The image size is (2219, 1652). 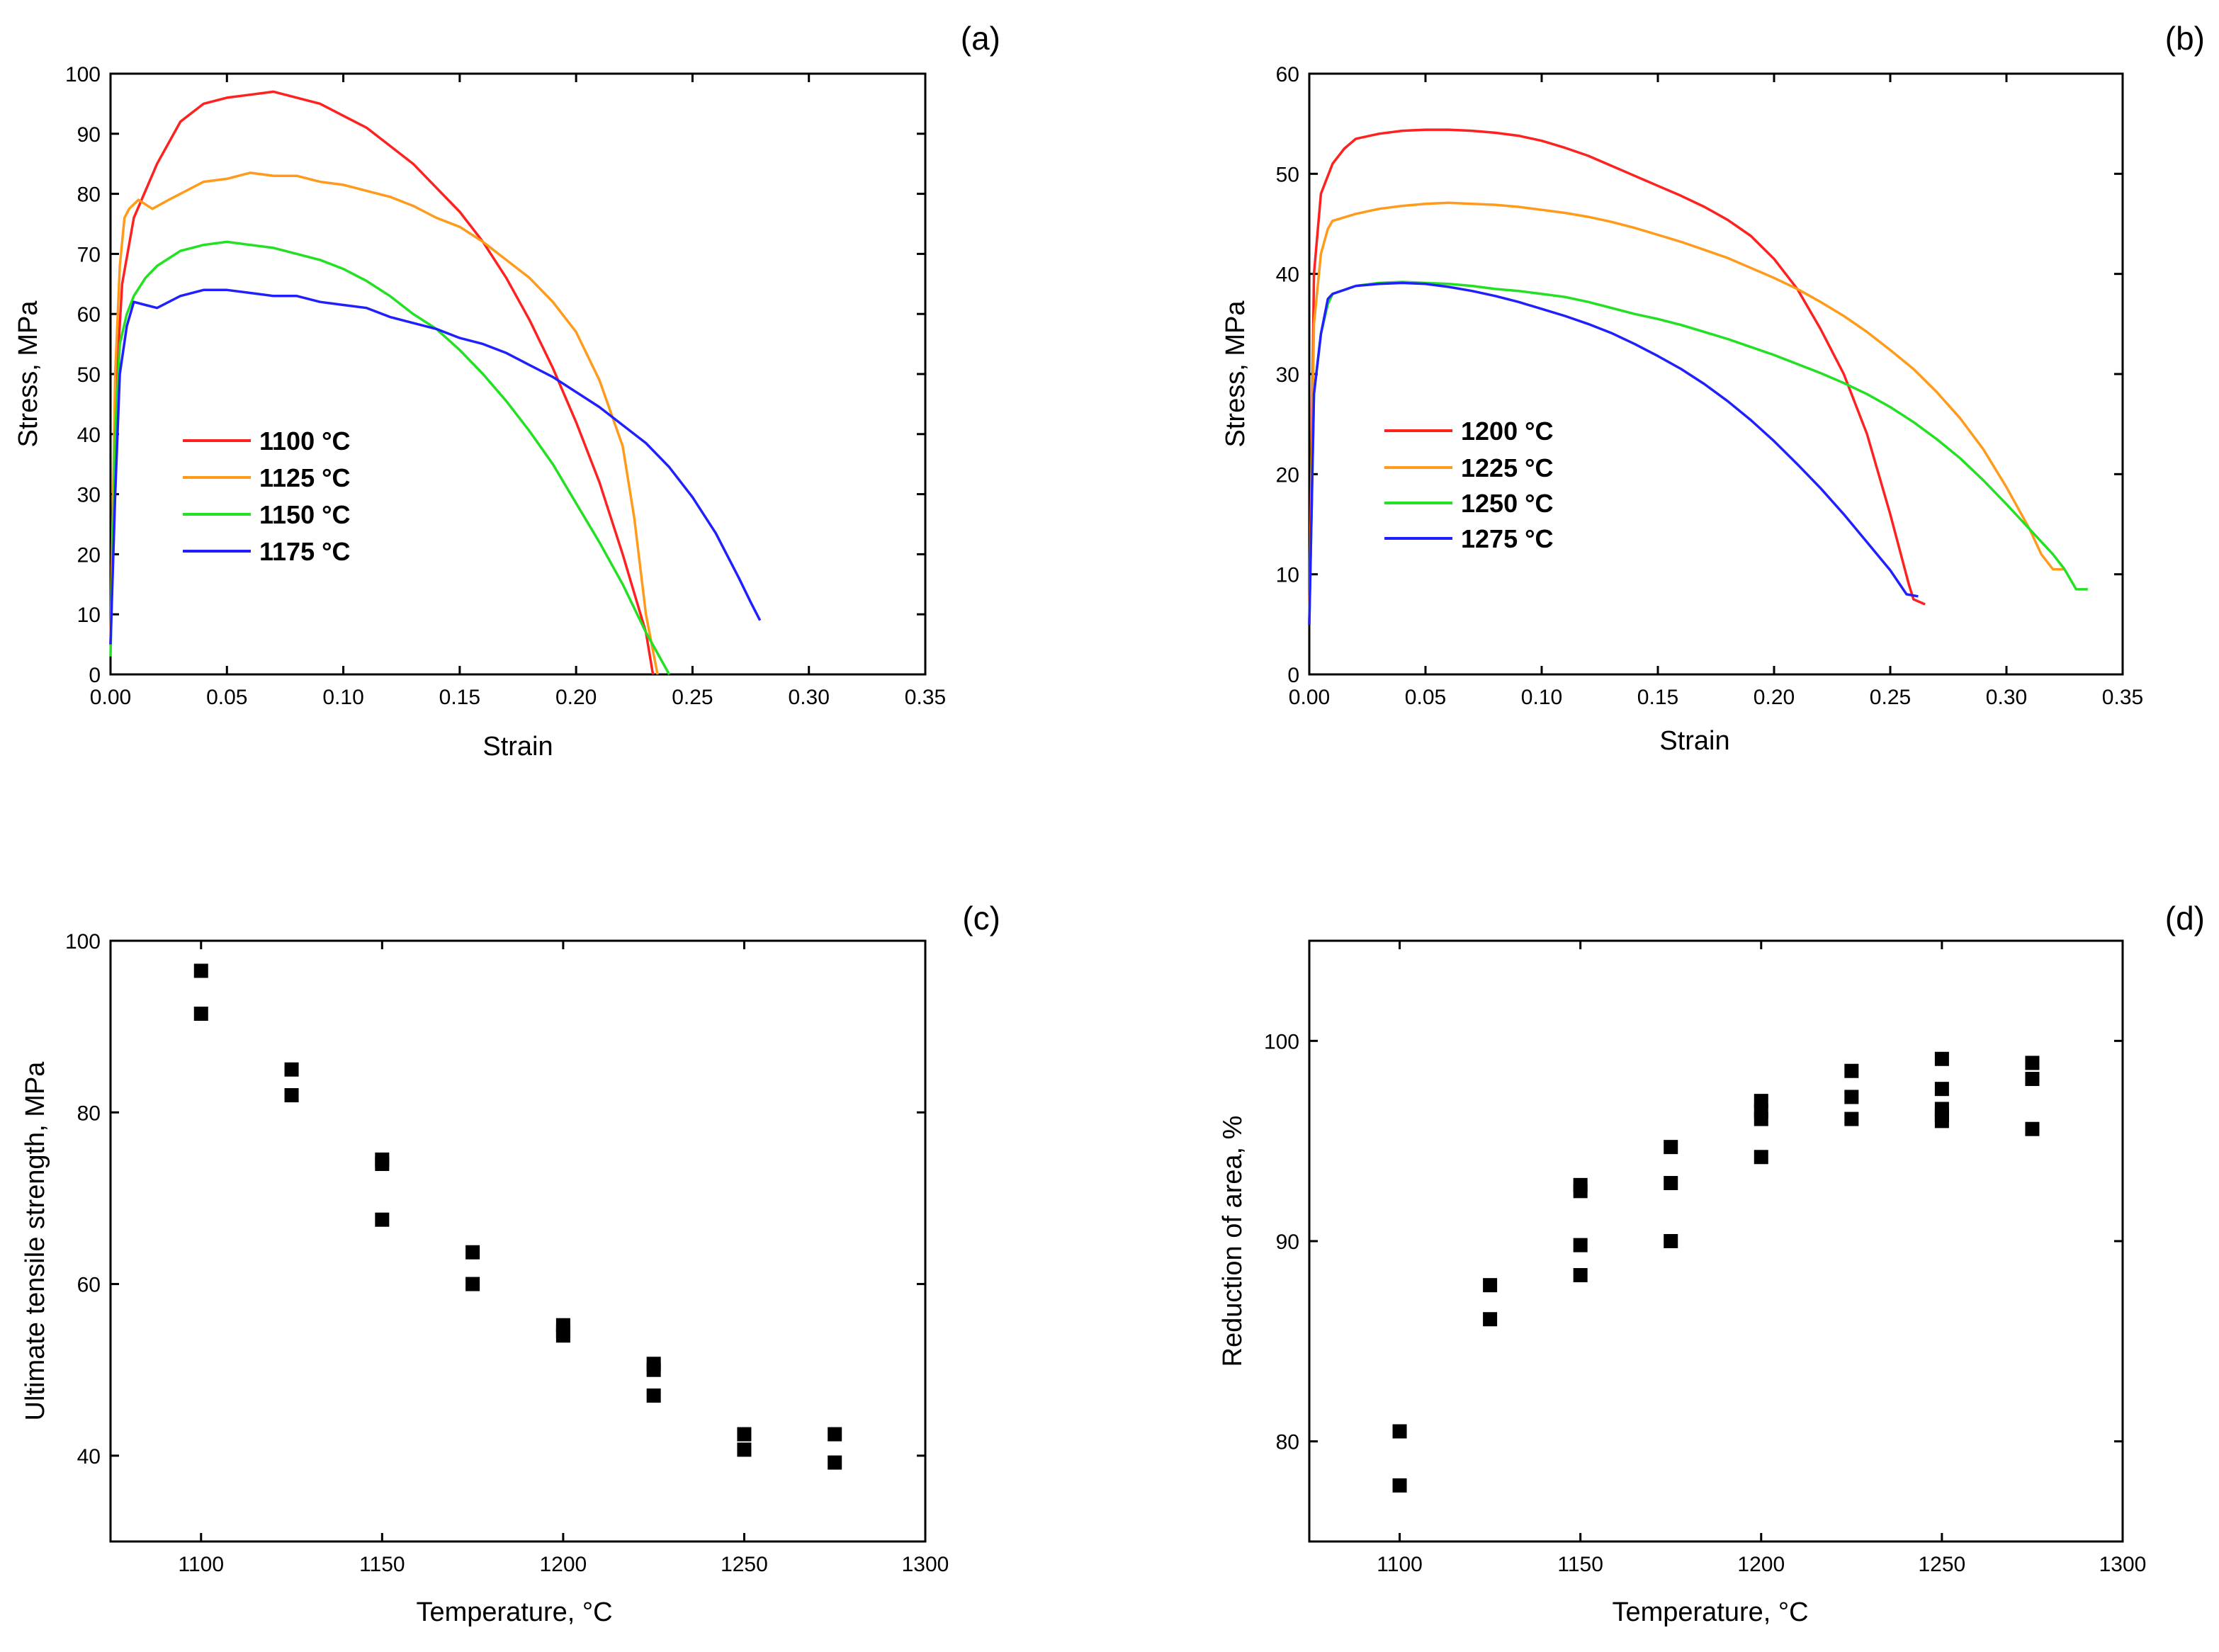 I want to click on panel-b-series, so click(x=1698, y=376).